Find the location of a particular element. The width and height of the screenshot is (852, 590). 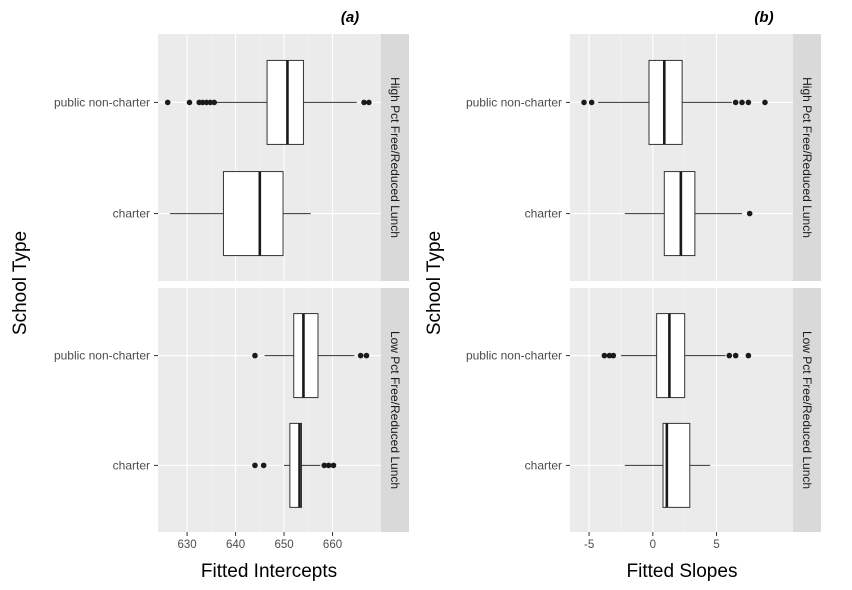

x-axis-title: Fitted Intercepts is located at coordinates (269, 571).